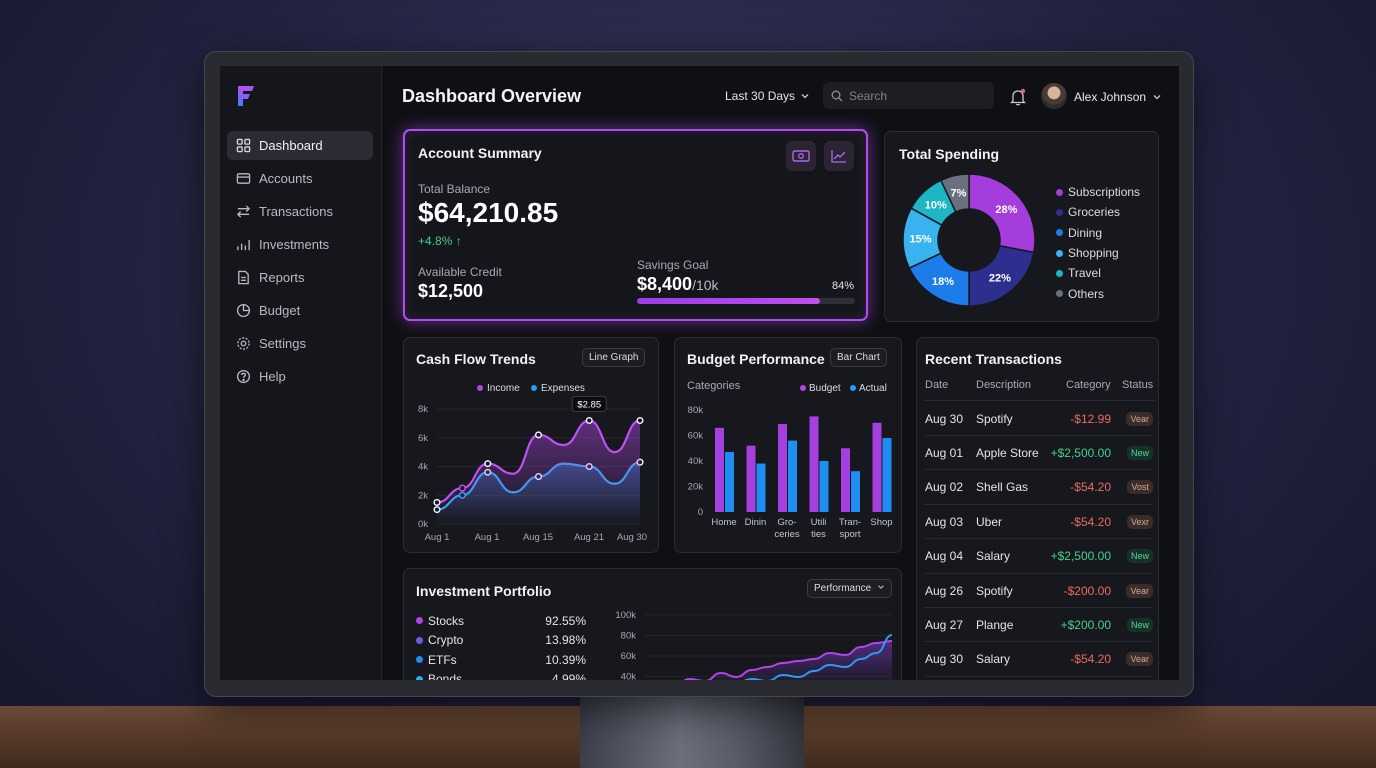 Image resolution: width=1376 pixels, height=768 pixels. Describe the element at coordinates (801, 156) in the screenshot. I see `cash-button` at that location.